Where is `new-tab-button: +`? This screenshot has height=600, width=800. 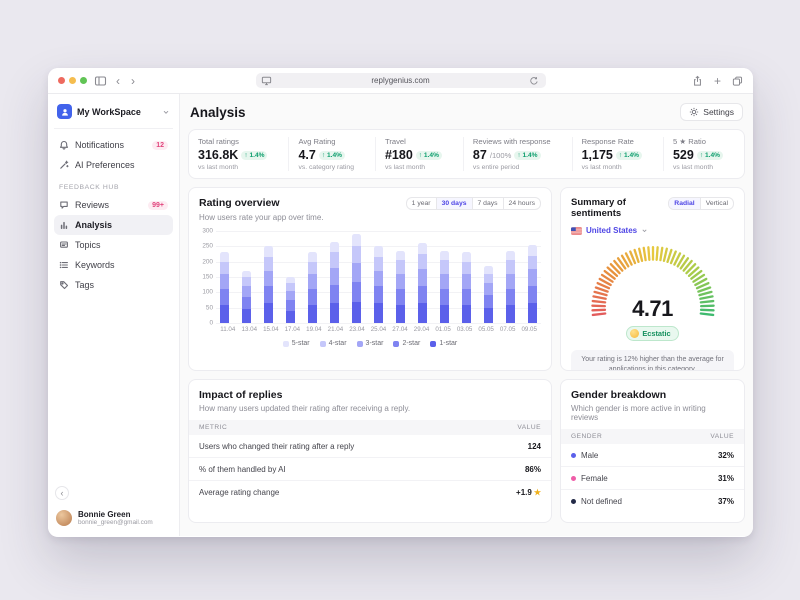
new-tab-button: + is located at coordinates (717, 80).